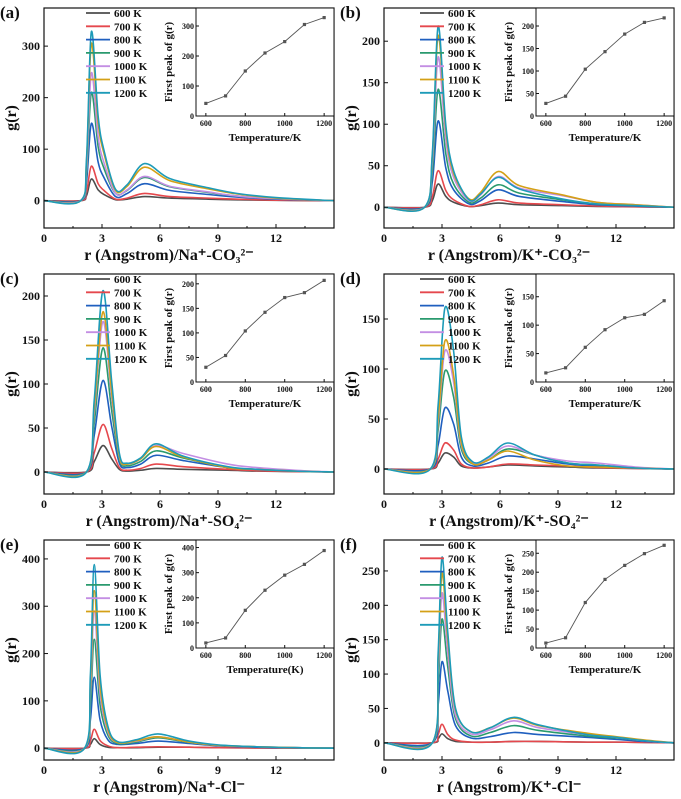 The width and height of the screenshot is (681, 799). Describe the element at coordinates (348, 544) in the screenshot. I see `panel-label: (f)` at that location.